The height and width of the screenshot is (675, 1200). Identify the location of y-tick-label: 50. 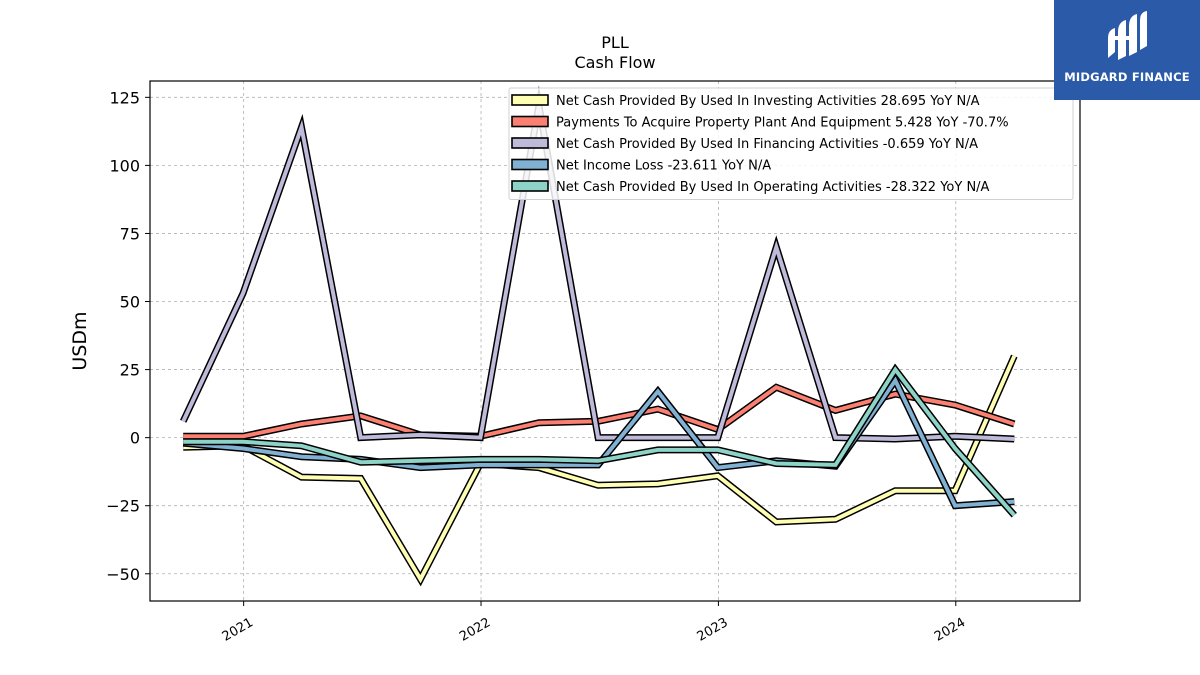
(130, 302).